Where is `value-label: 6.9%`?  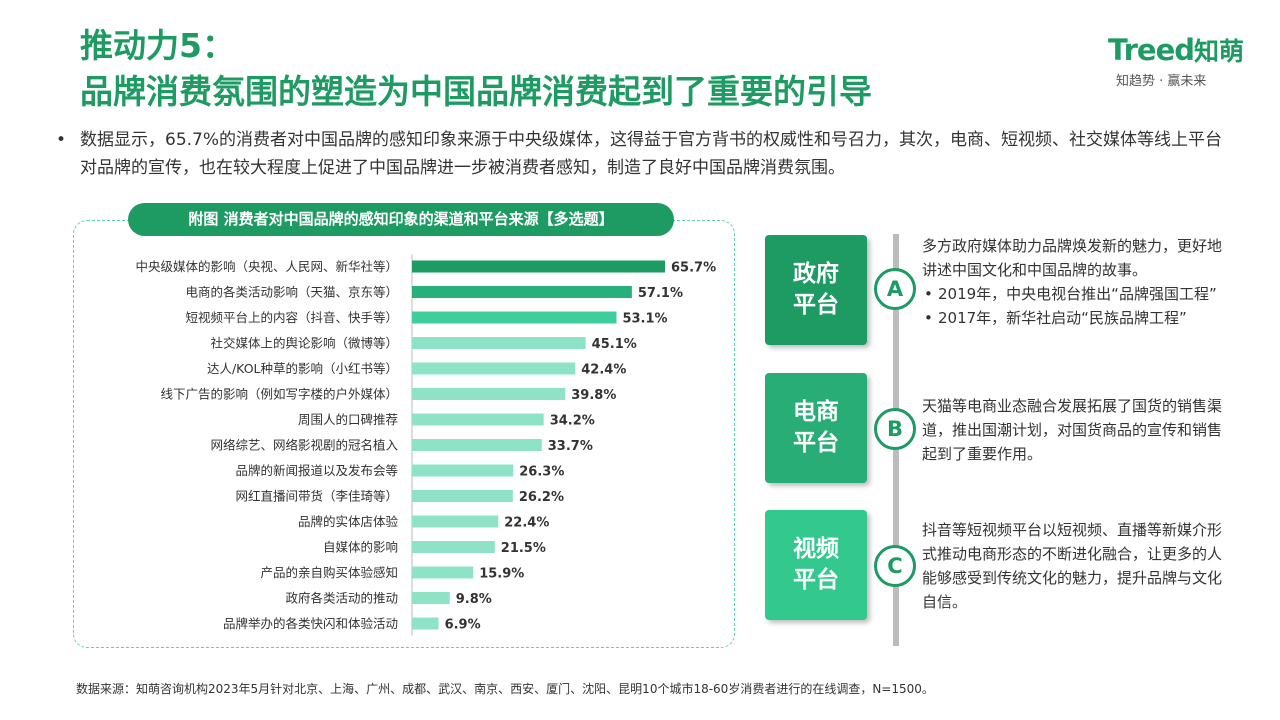
value-label: 6.9% is located at coordinates (463, 625).